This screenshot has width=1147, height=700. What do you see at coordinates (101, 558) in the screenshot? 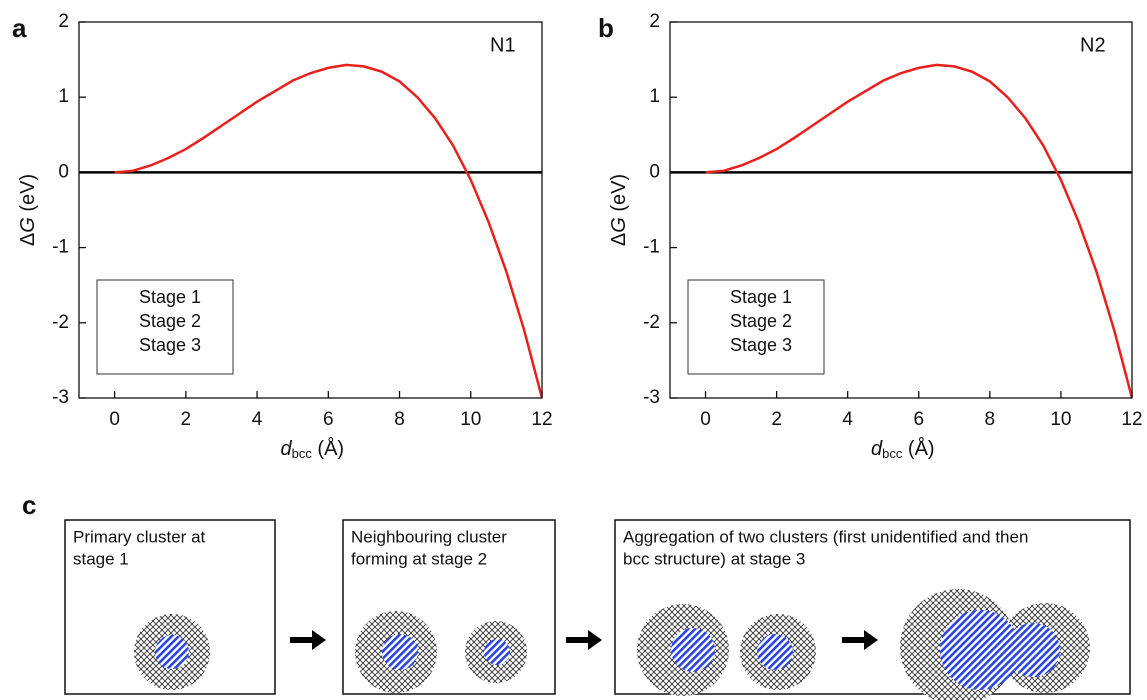
I see `box-text: stage 1` at bounding box center [101, 558].